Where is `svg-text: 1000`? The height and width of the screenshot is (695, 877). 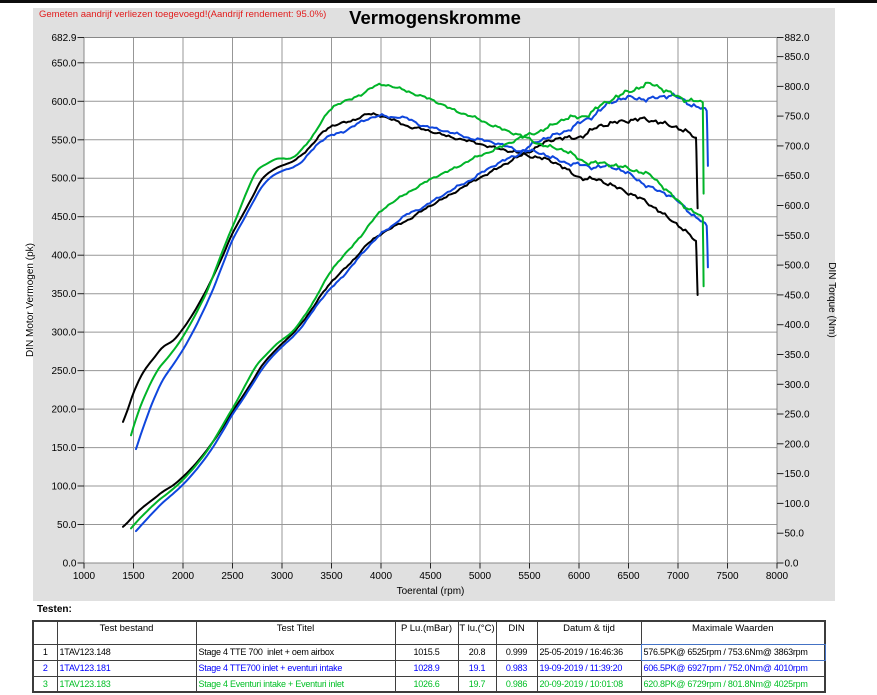
svg-text: 1000 is located at coordinates (84, 576).